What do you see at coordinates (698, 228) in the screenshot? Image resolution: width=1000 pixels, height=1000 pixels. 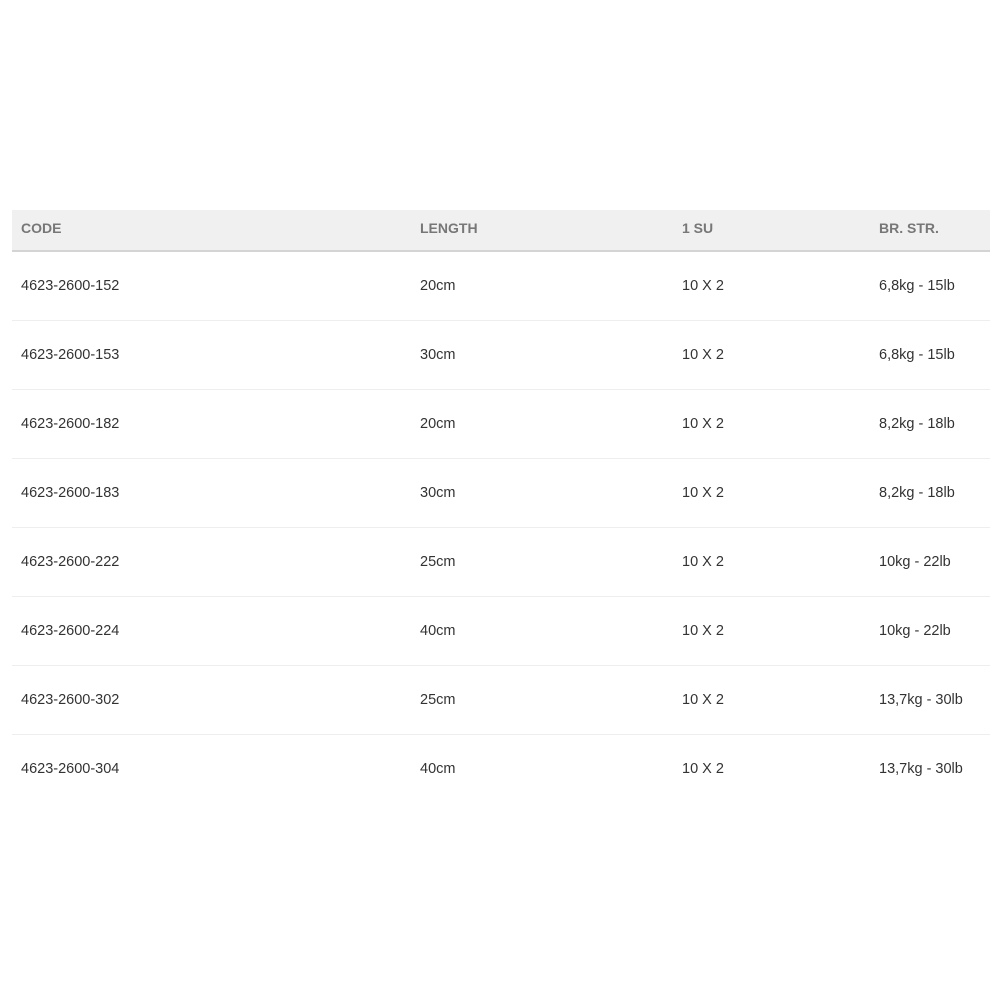 I see `header-su: 1 SU` at bounding box center [698, 228].